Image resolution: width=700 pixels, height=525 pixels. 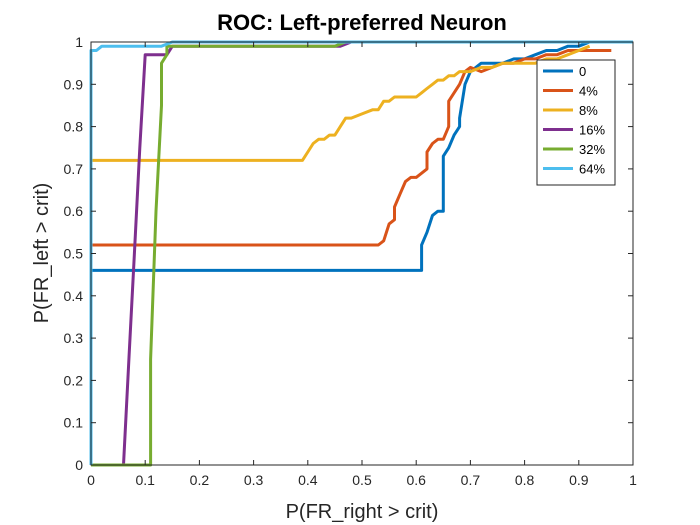 I want to click on y-tick-label: 0.1, so click(x=74, y=423).